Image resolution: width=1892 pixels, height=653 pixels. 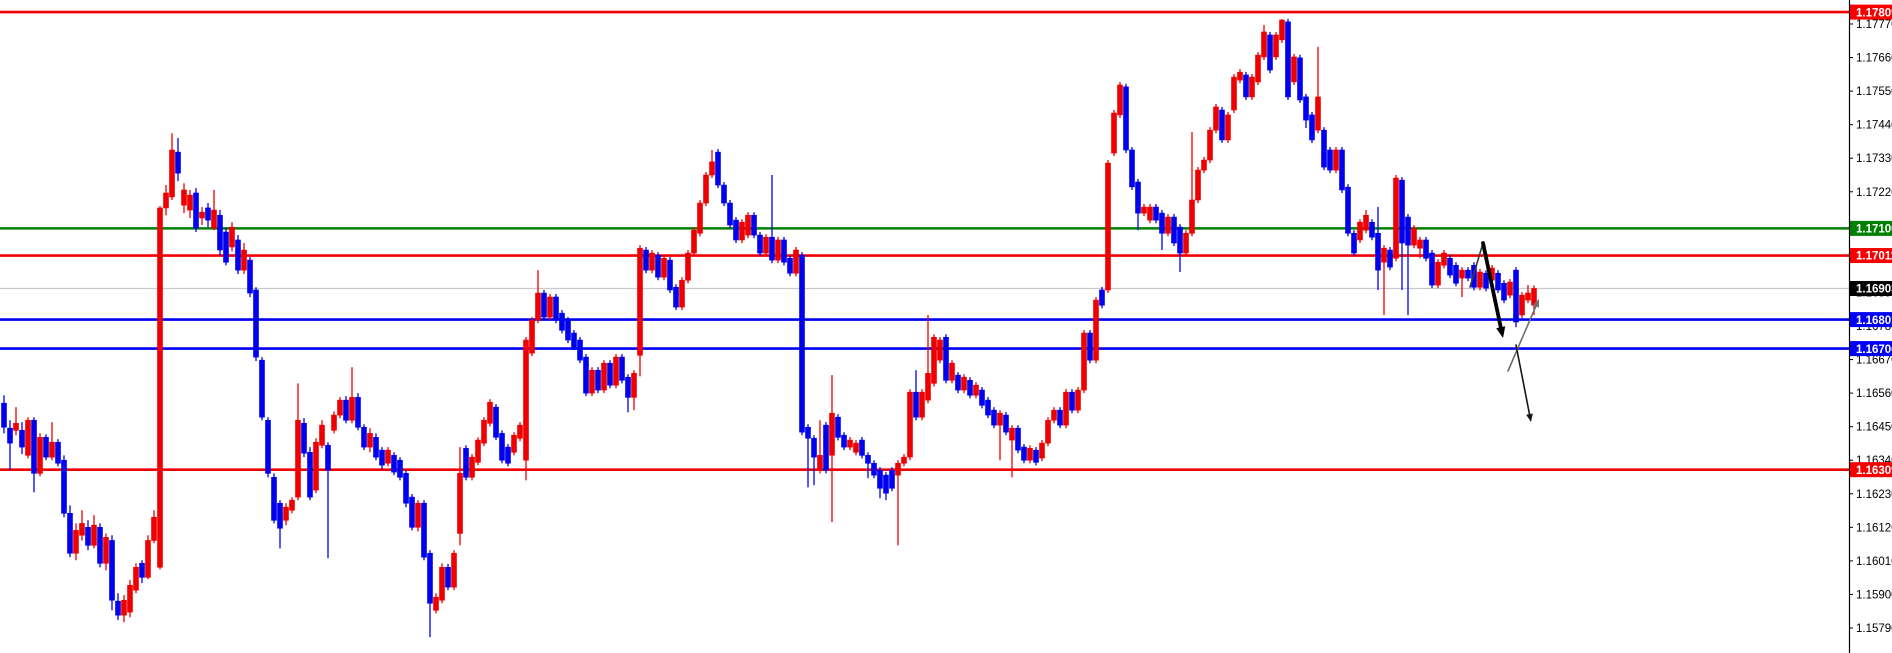 What do you see at coordinates (1874, 562) in the screenshot?
I see `y-axis-tick-label: 1.16010` at bounding box center [1874, 562].